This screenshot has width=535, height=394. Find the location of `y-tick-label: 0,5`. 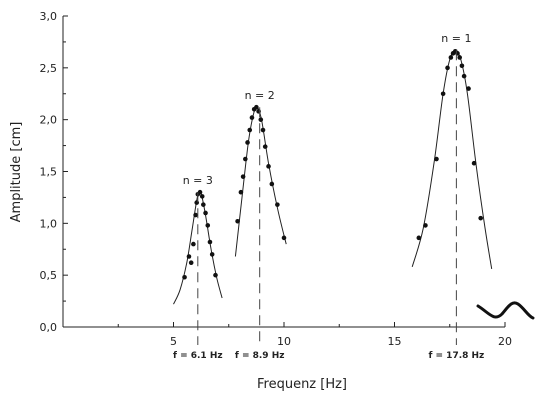

y-tick-label: 0,5 is located at coordinates (49, 275).